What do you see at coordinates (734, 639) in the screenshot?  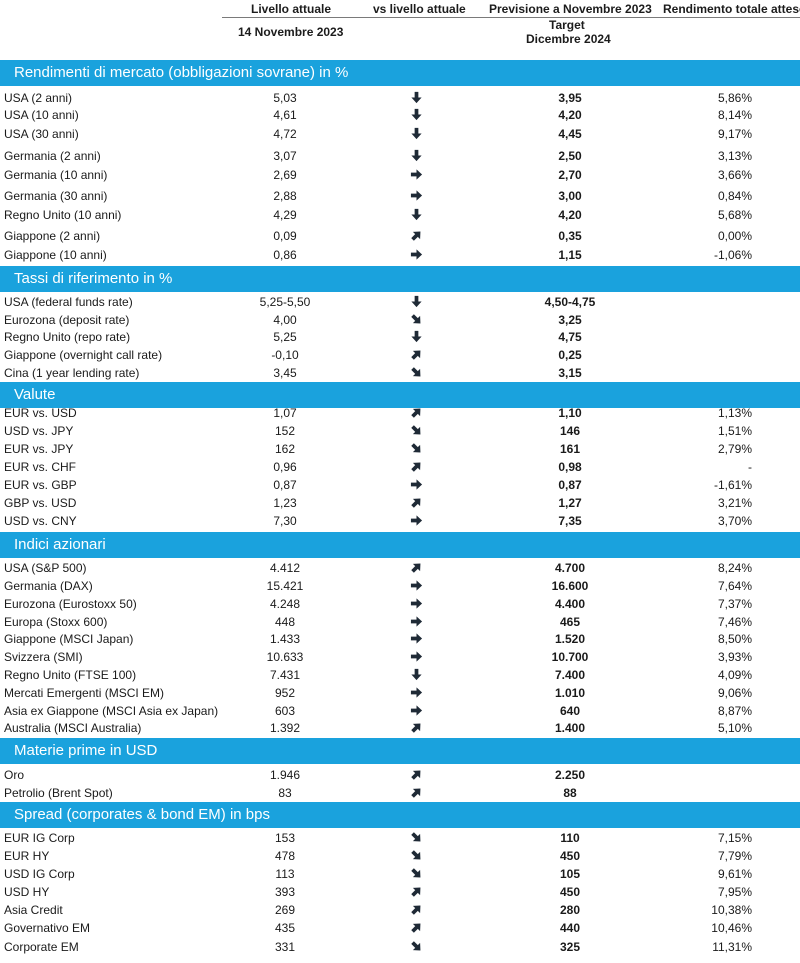 I see `expected-return-value: 8,50%` at bounding box center [734, 639].